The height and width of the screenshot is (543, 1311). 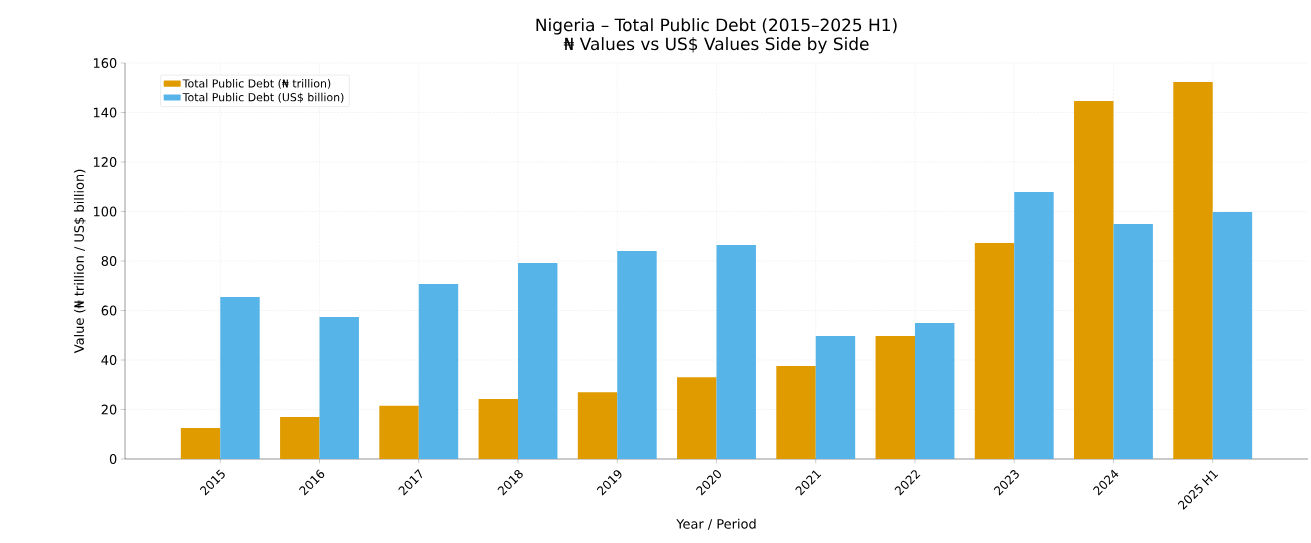 What do you see at coordinates (105, 162) in the screenshot?
I see `y-tick-label: 120` at bounding box center [105, 162].